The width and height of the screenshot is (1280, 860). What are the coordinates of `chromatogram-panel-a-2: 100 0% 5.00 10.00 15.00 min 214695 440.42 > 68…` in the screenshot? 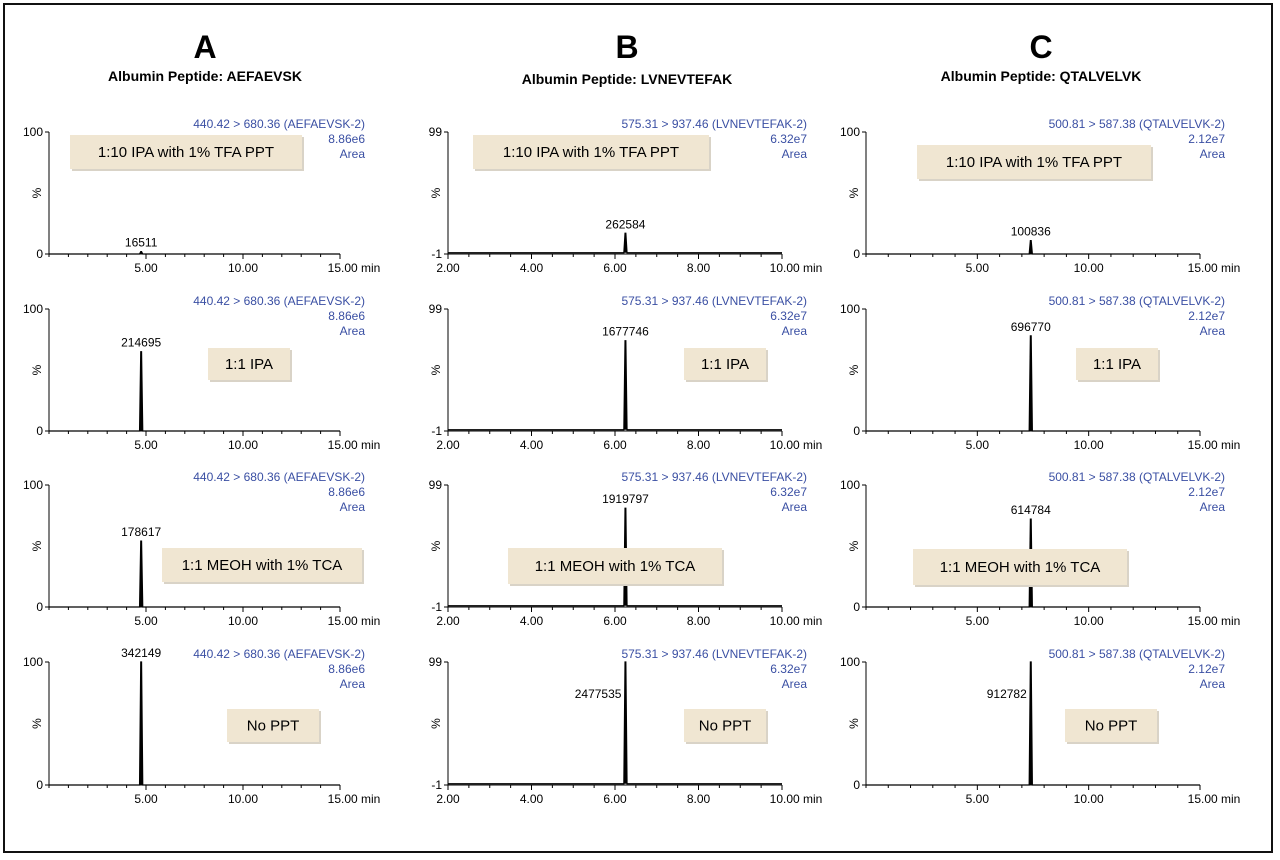 It's located at (201, 373).